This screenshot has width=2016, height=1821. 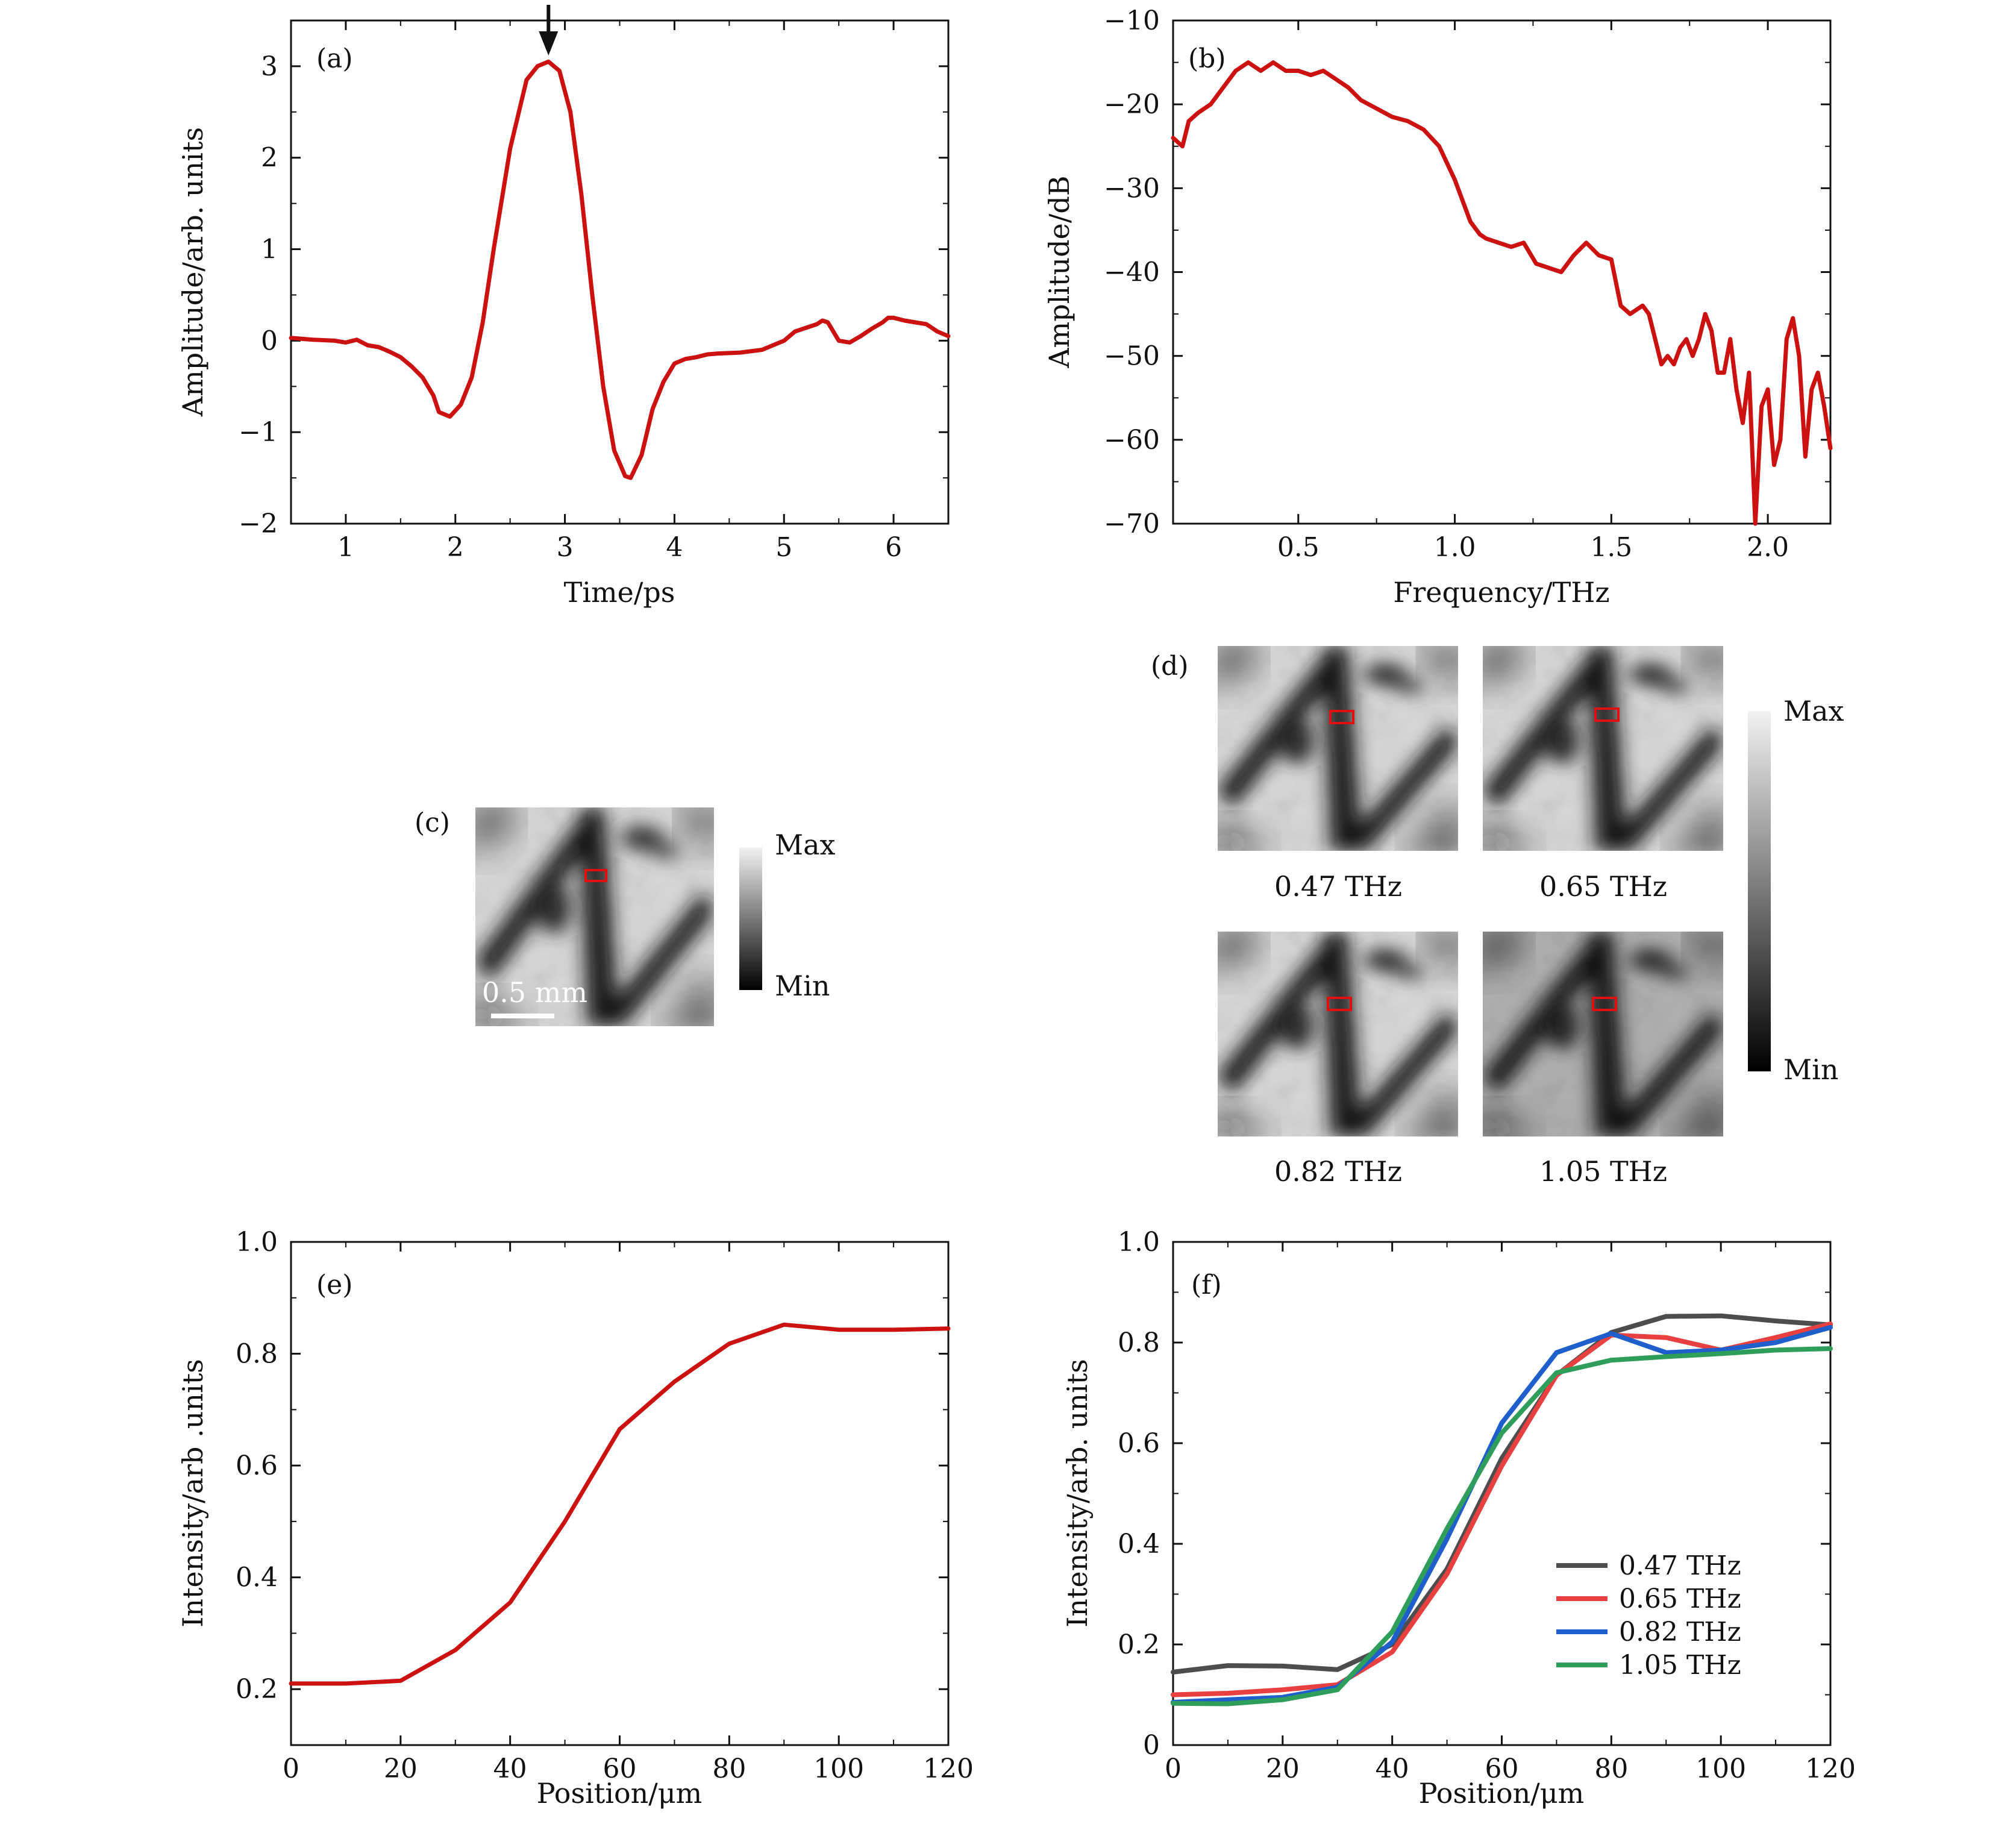 What do you see at coordinates (1502, 1793) in the screenshot?
I see `x-axis-title-f: Position/μm` at bounding box center [1502, 1793].